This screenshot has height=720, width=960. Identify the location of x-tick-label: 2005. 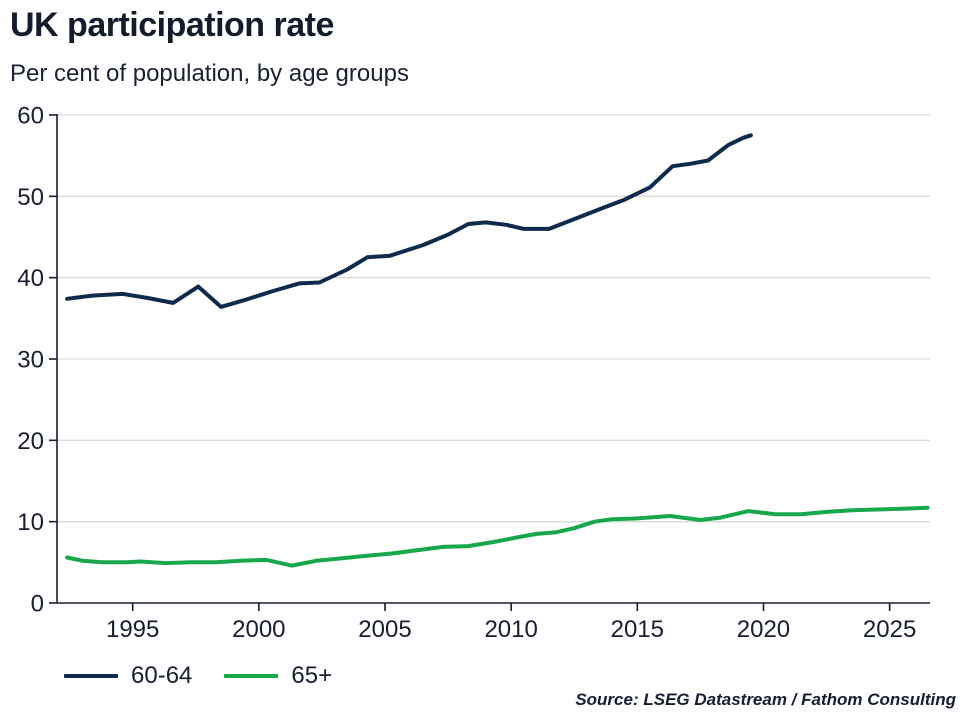
(384, 629).